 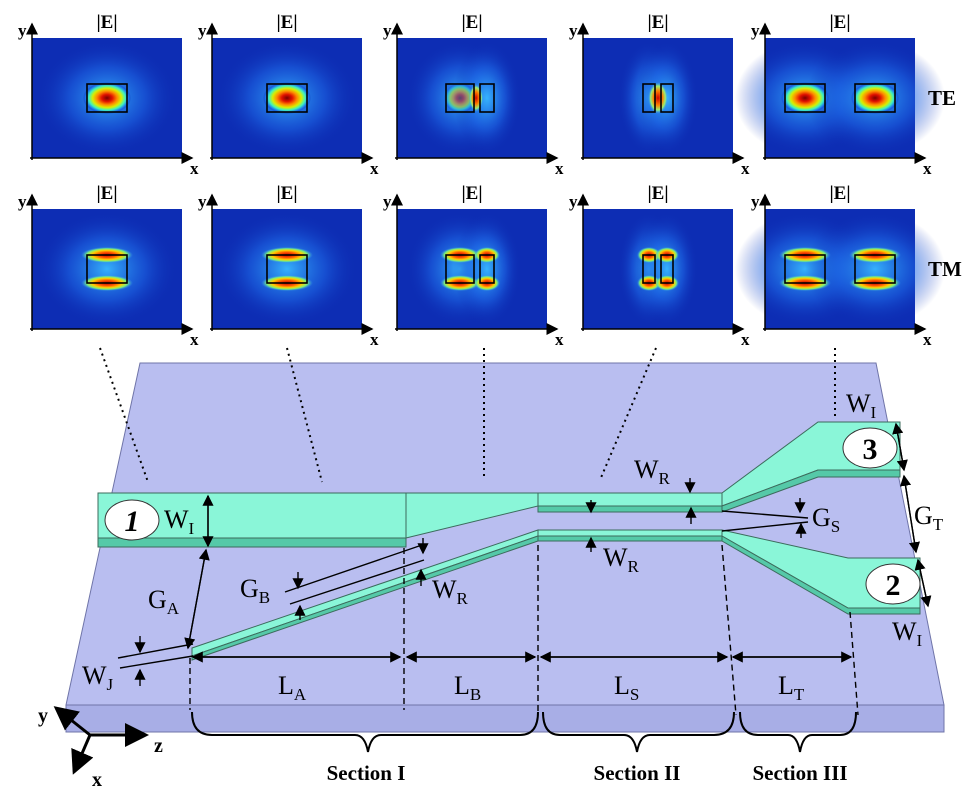 I want to click on port-3-label: 3, so click(x=870, y=449).